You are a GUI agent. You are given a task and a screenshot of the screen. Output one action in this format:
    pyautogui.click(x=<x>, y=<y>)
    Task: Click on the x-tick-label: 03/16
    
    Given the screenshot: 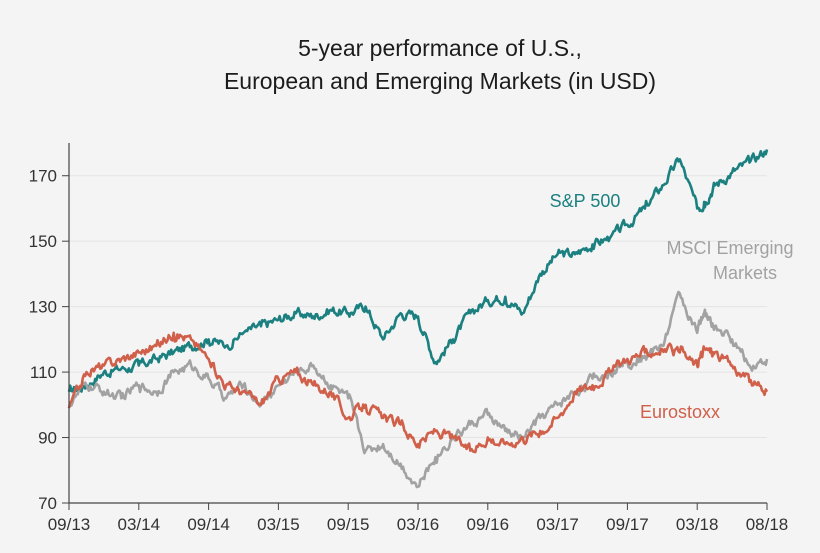 What is the action you would take?
    pyautogui.click(x=418, y=524)
    